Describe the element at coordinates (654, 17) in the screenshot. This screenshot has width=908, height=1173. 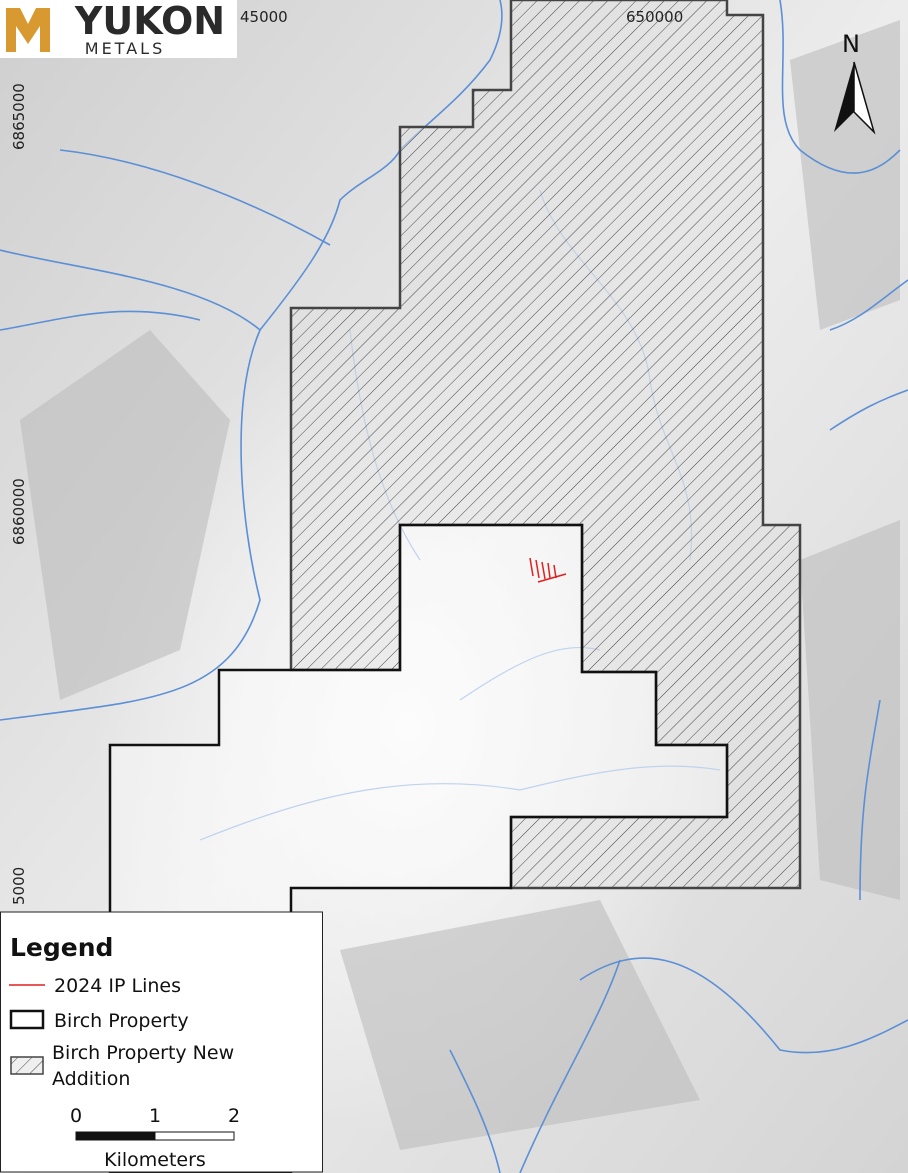
I see `grid-label-x: 650000` at that location.